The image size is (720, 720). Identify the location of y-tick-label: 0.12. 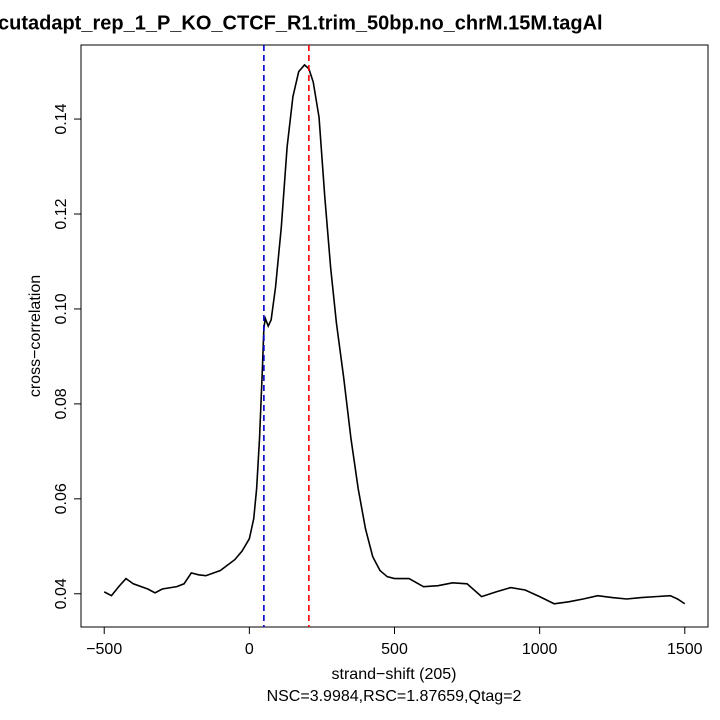
(61, 213).